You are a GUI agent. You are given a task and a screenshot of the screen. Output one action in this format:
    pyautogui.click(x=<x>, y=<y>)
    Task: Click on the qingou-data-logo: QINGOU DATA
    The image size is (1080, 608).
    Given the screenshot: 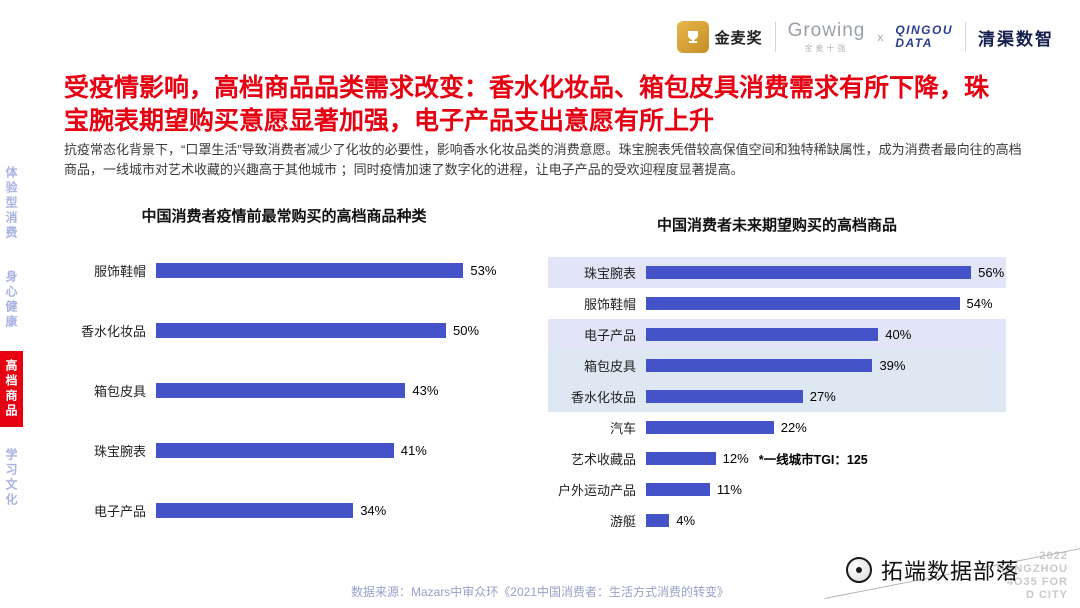 What is the action you would take?
    pyautogui.click(x=924, y=36)
    